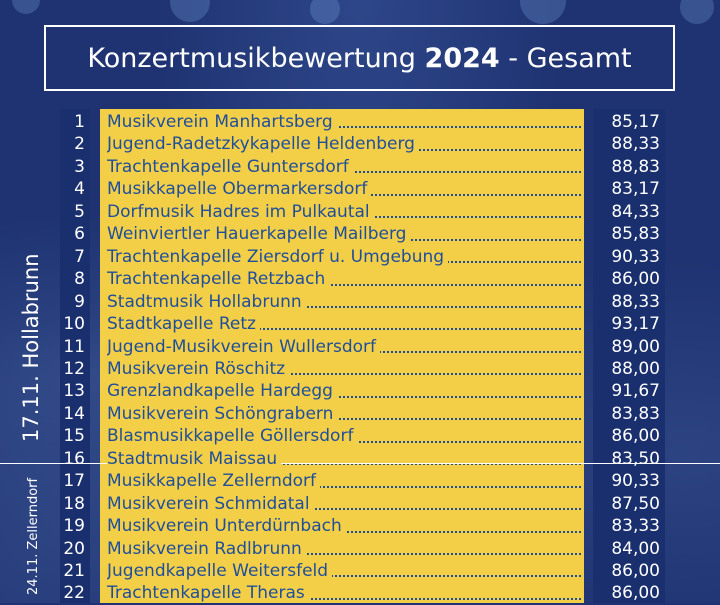 This screenshot has height=605, width=720. I want to click on result-row: 19 Musikverein Unterdürnbach 83,33, so click(360, 526).